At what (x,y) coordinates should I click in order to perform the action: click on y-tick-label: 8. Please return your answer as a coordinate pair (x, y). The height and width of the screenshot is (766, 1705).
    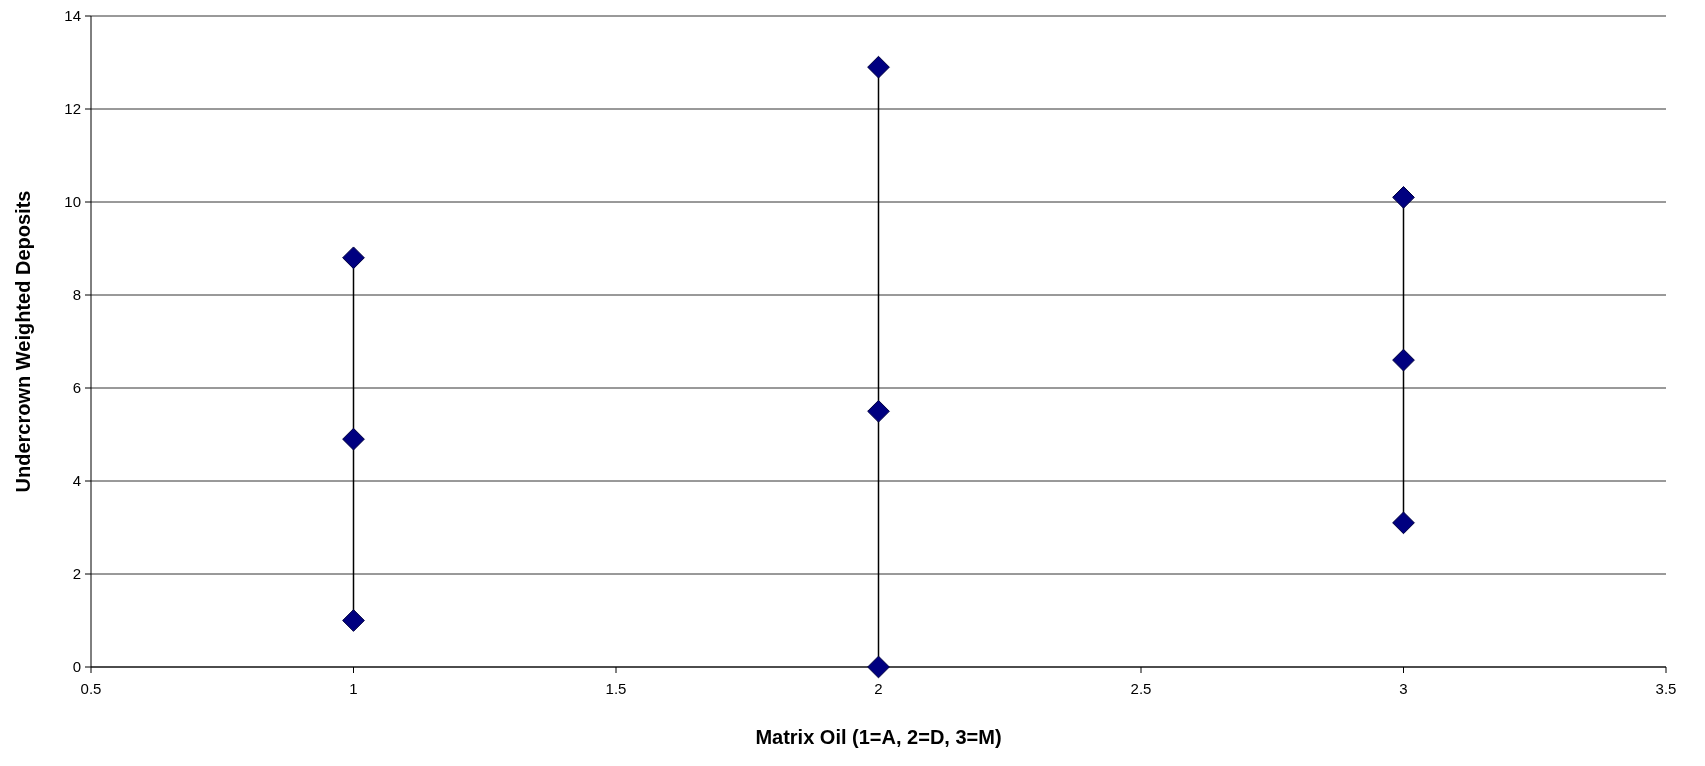
    Looking at the image, I should click on (76, 295).